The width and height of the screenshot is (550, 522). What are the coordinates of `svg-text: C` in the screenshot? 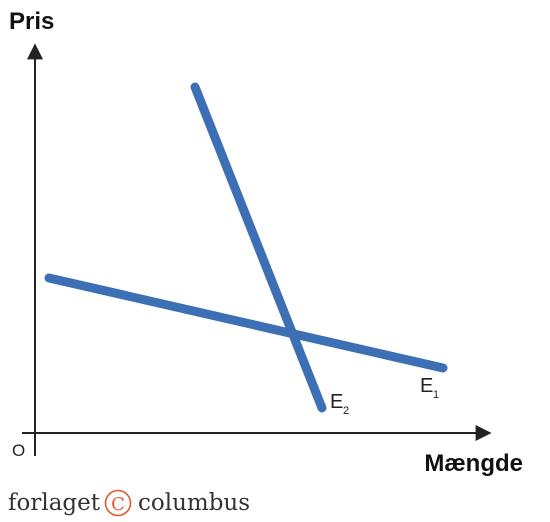 It's located at (118, 504).